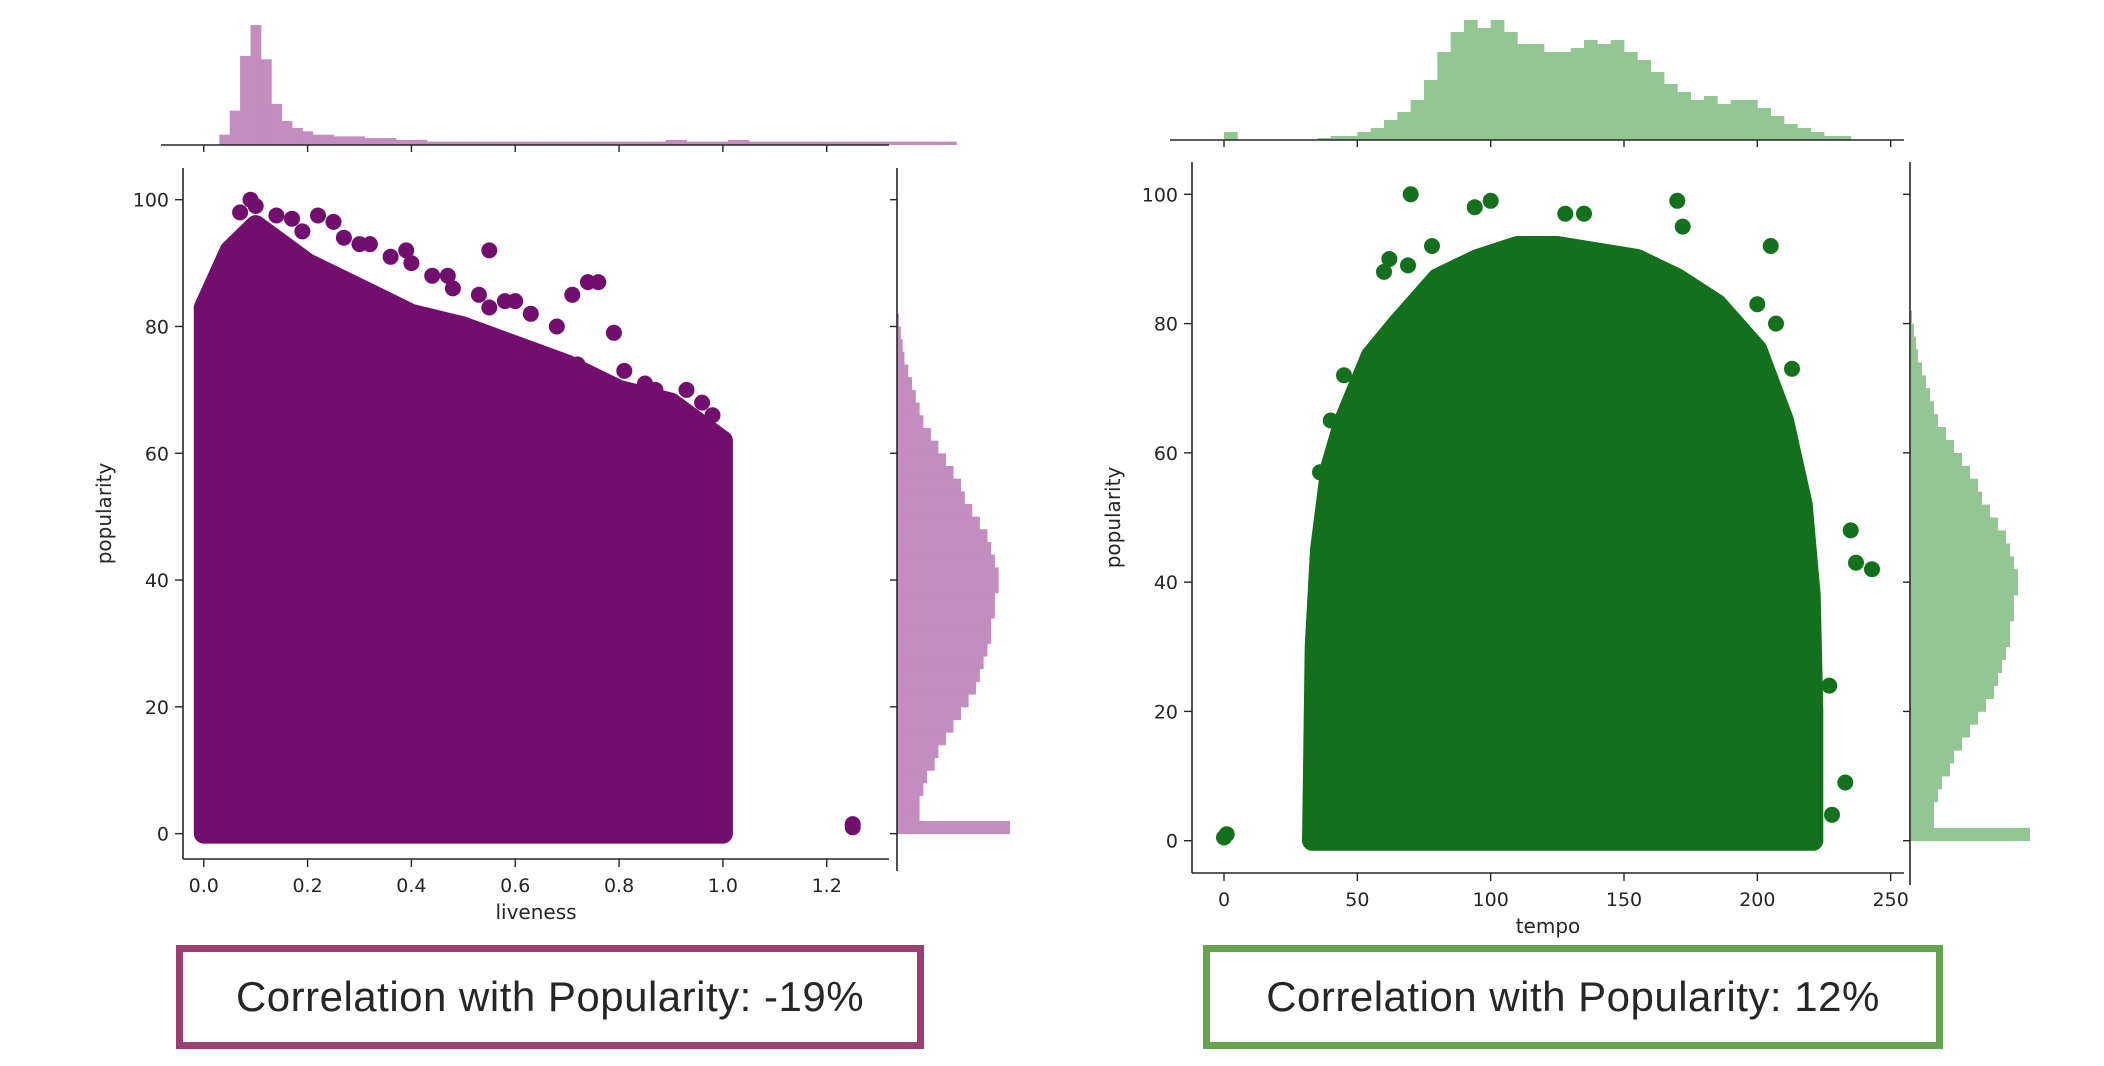 The width and height of the screenshot is (2104, 1066). I want to click on y-tick-label: 40, so click(1166, 583).